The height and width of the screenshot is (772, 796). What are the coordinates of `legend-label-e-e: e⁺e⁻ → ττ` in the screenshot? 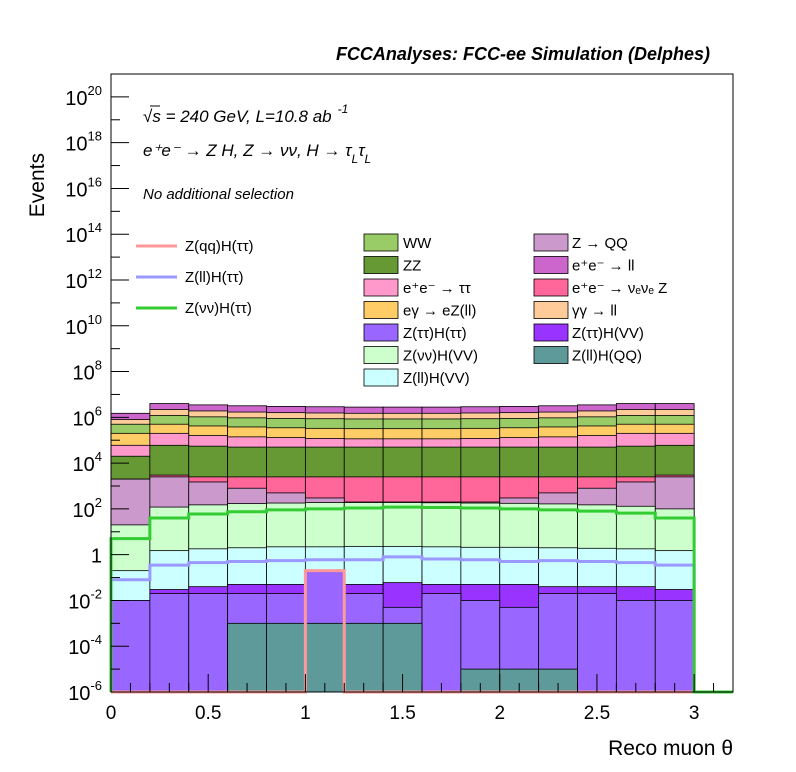 It's located at (437, 288).